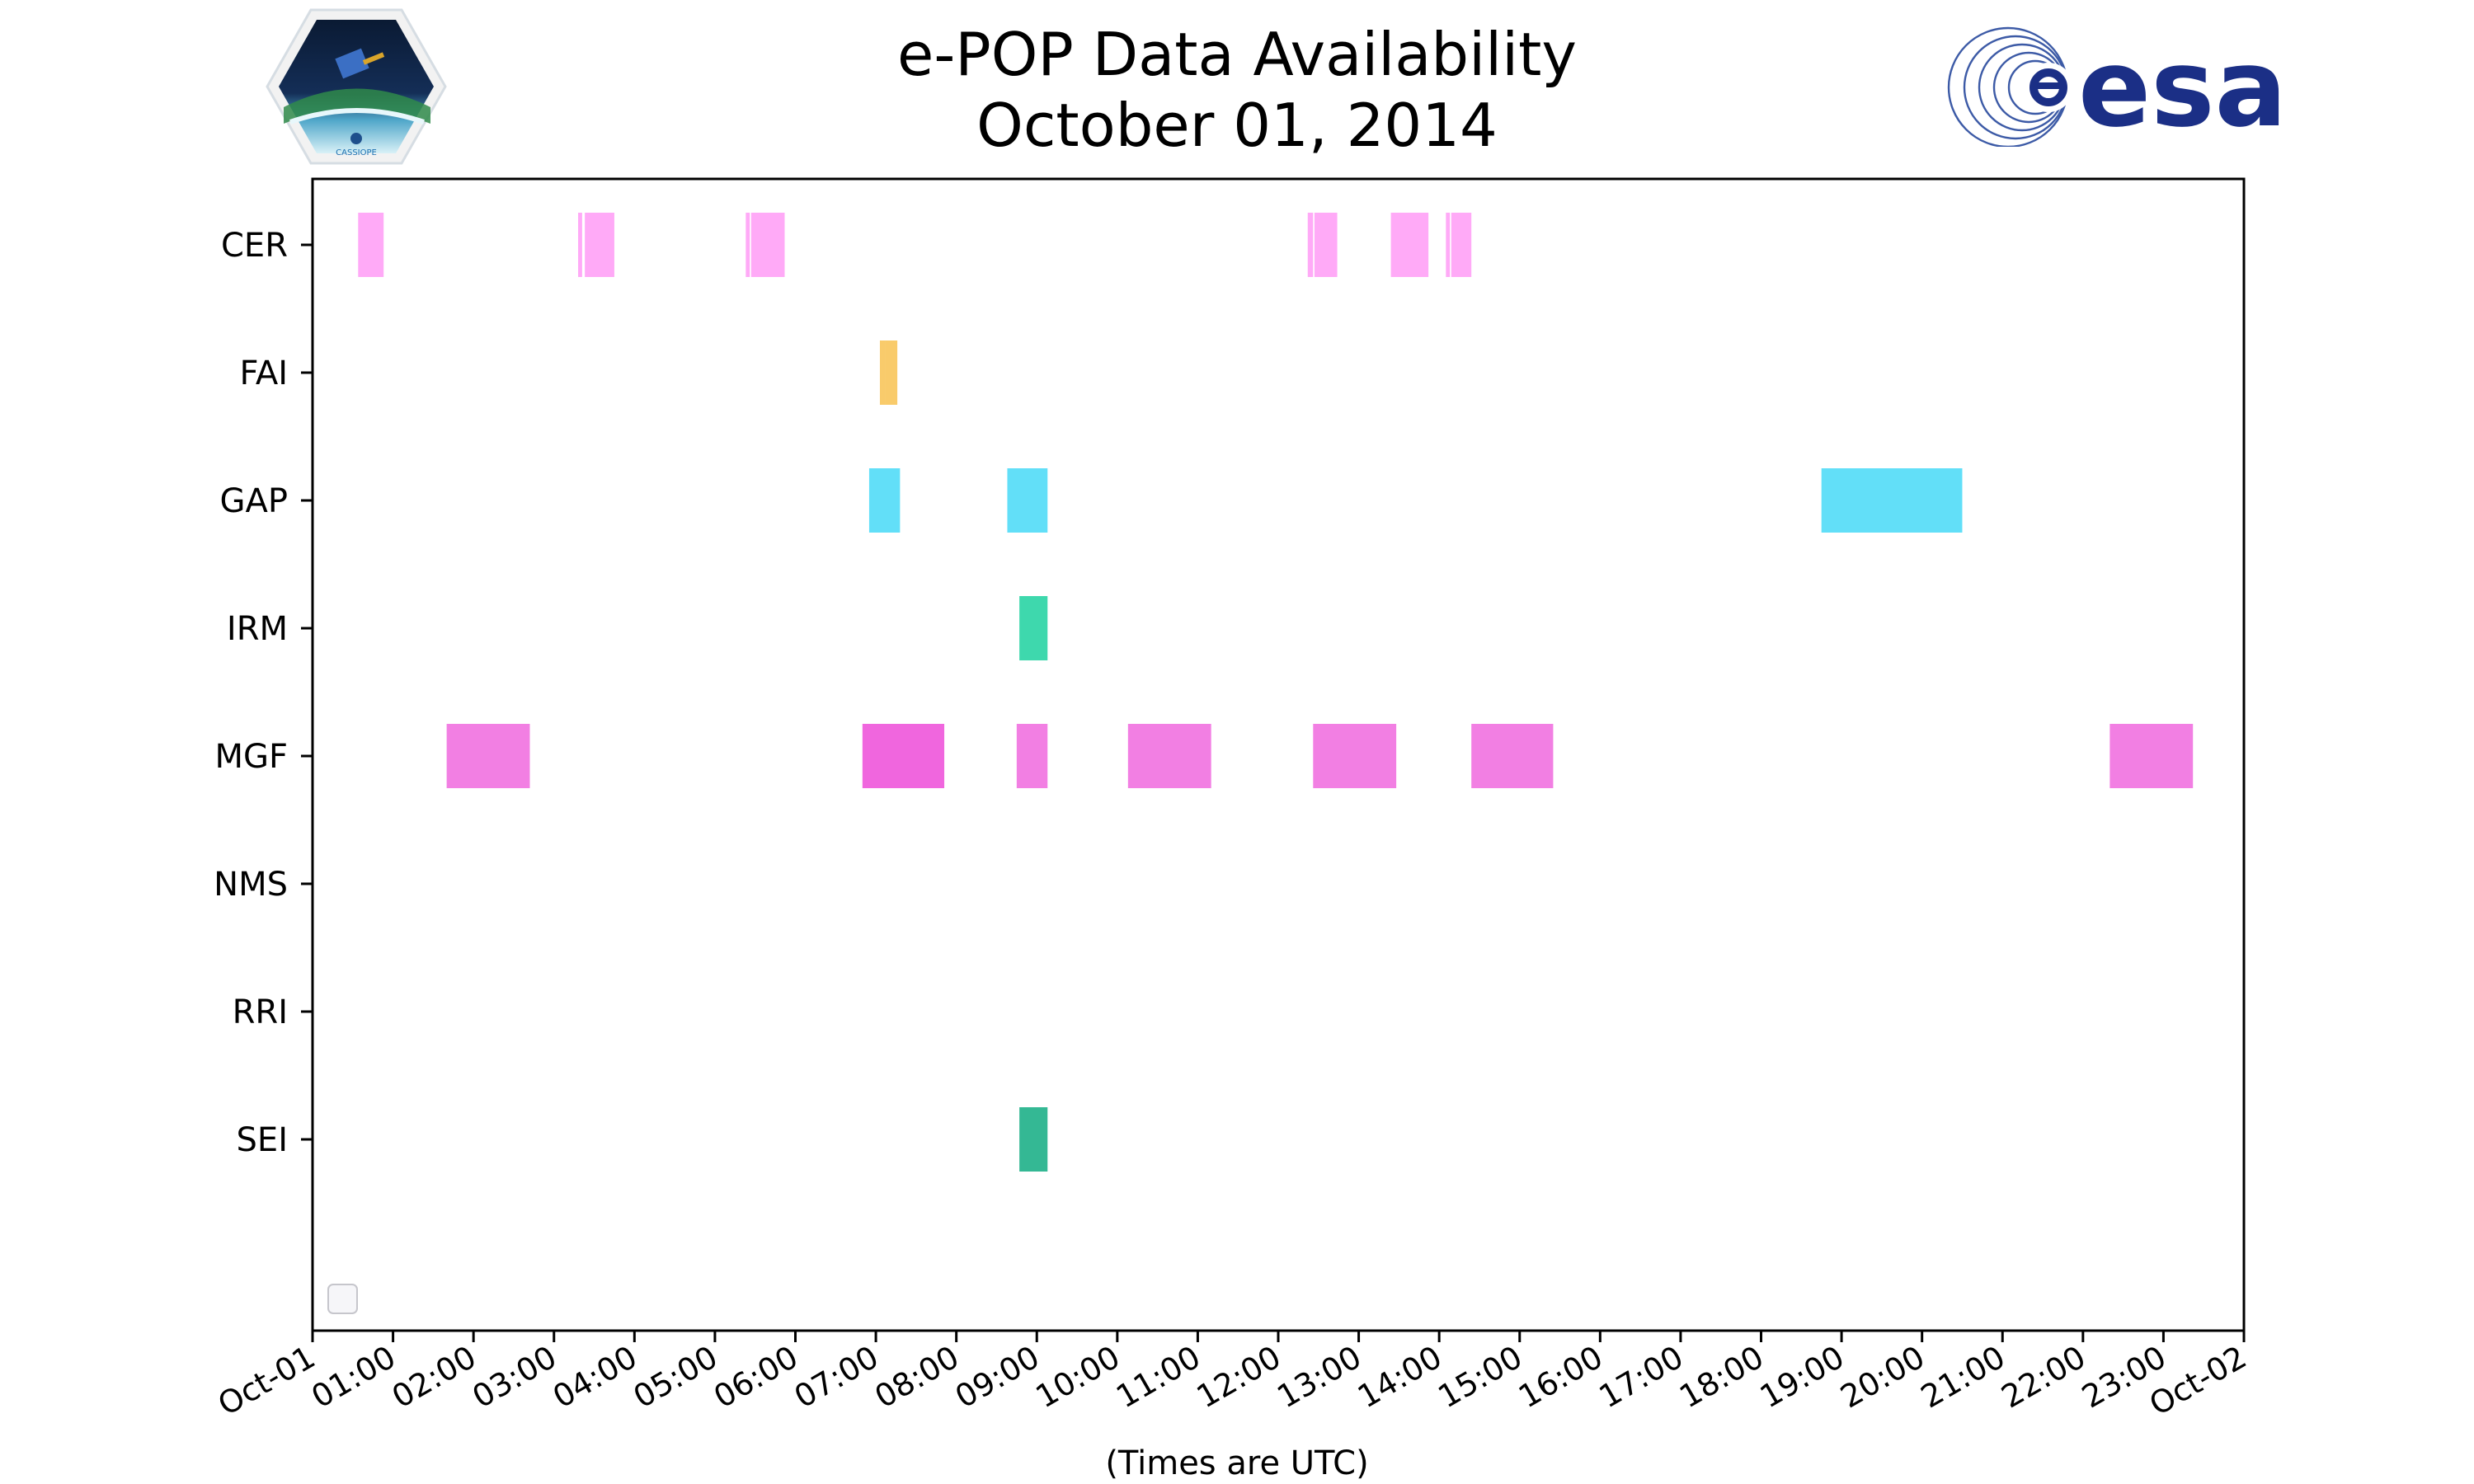 This screenshot has width=2474, height=1484. I want to click on x-tick-label-8: 08:00, so click(916, 1377).